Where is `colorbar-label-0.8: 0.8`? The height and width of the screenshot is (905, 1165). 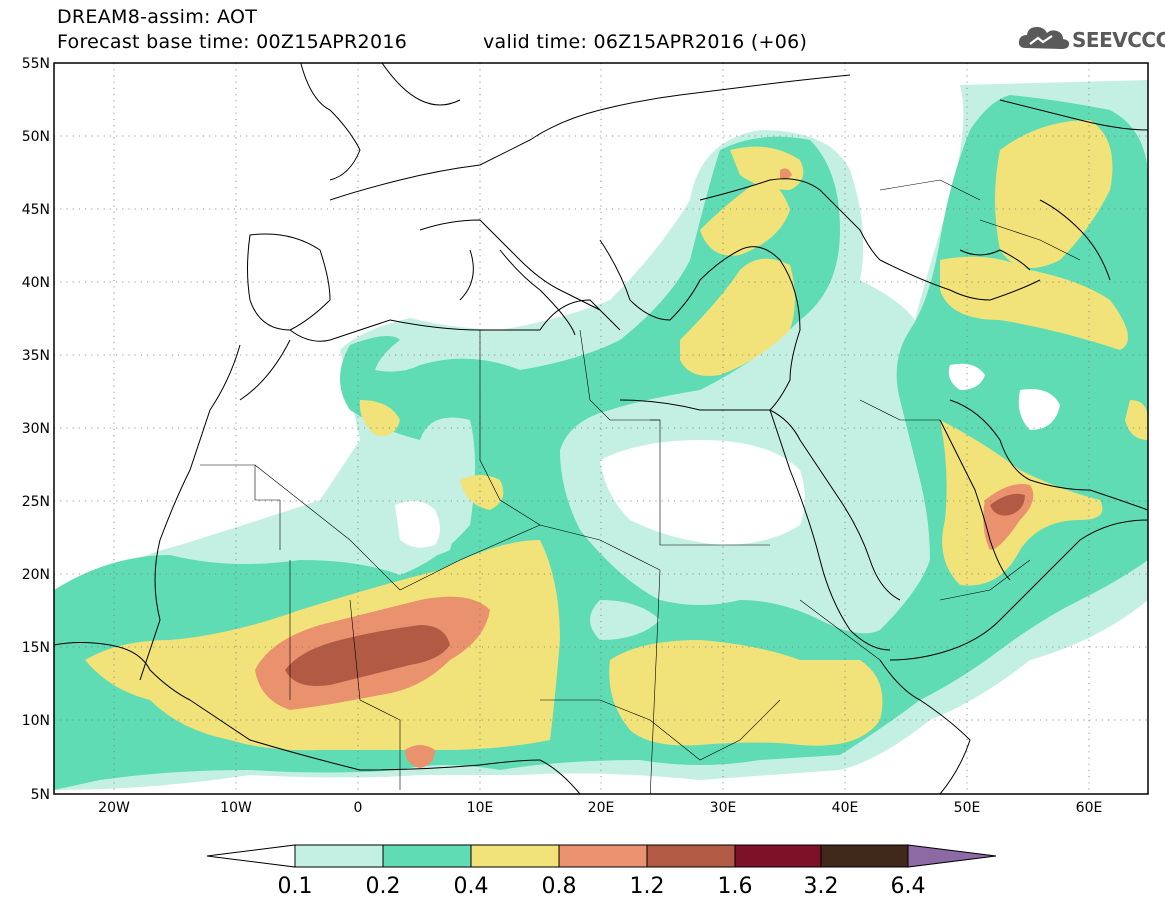 colorbar-label-0.8: 0.8 is located at coordinates (559, 886).